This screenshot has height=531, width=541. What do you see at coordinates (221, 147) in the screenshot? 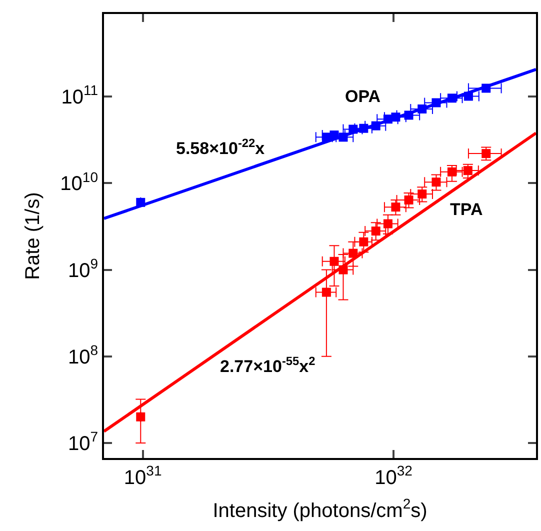
I see `annotation: 5.58×10$^{-22}$x` at bounding box center [221, 147].